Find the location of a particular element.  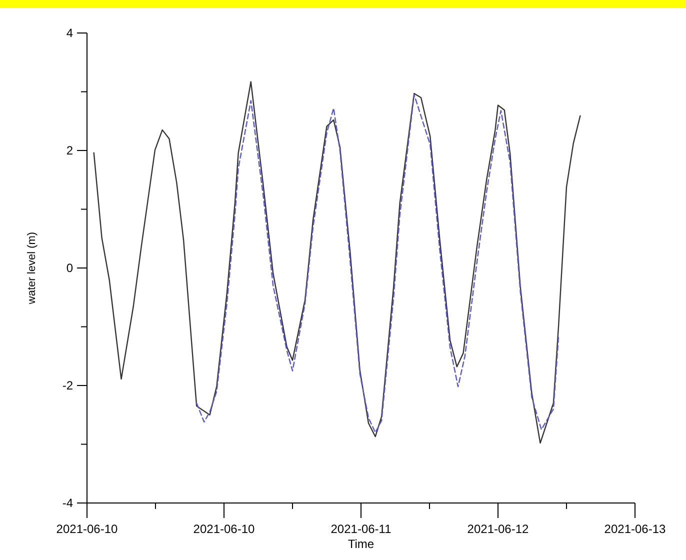

y-tick-label: -4 is located at coordinates (68, 503).